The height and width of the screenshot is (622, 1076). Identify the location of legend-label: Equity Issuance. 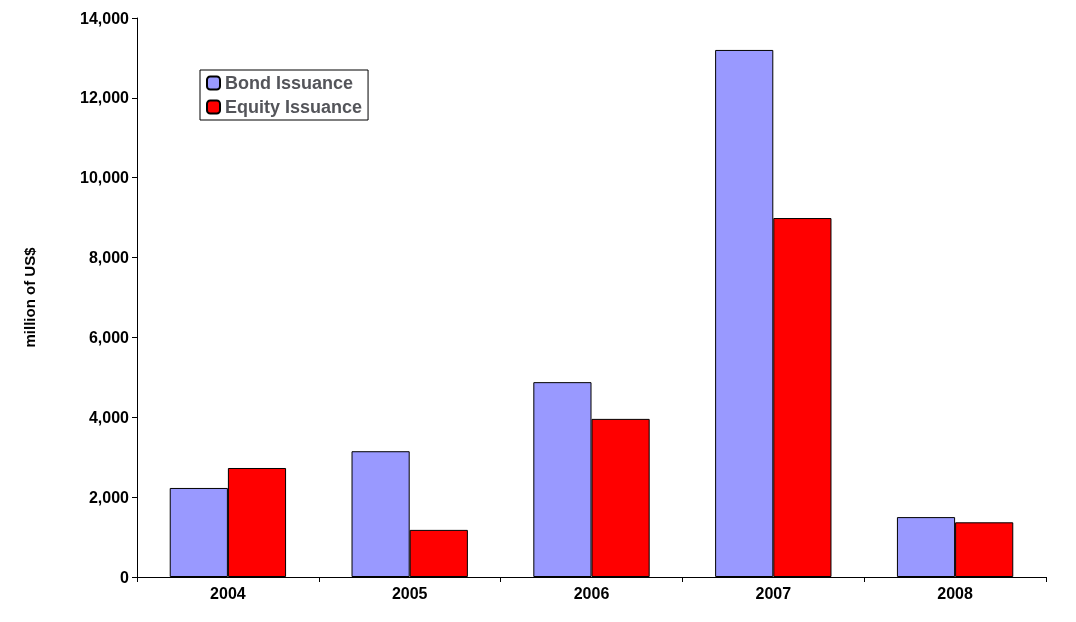
(294, 107).